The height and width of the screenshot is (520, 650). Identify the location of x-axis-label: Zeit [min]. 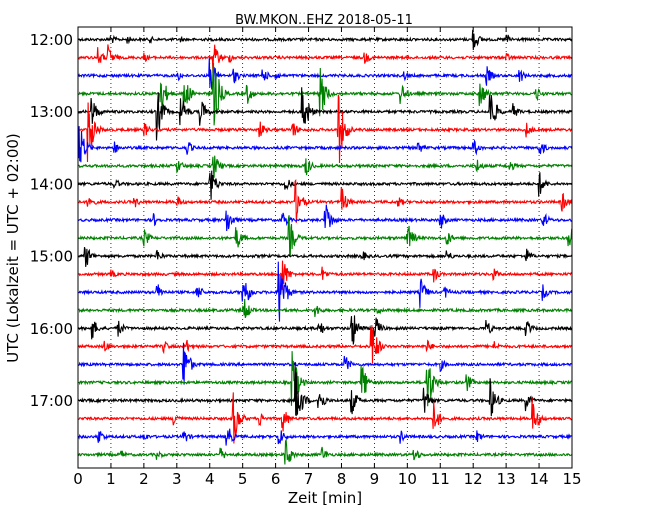
(325, 498).